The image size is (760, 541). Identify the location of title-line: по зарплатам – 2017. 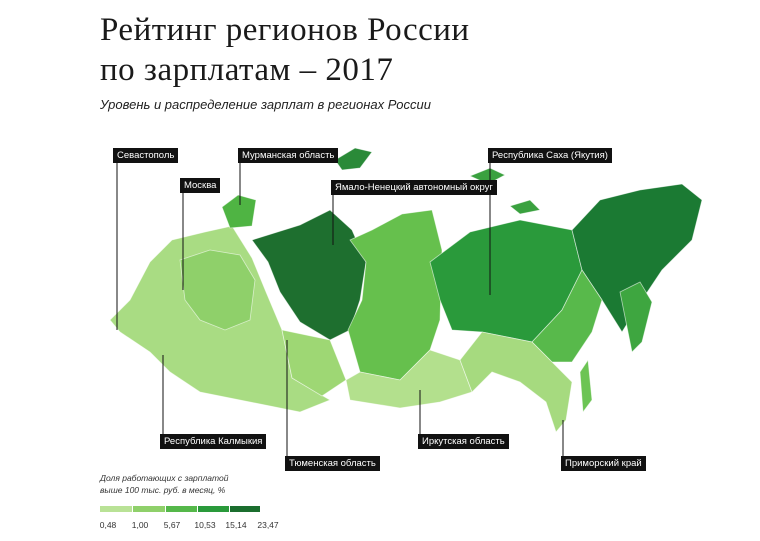
(247, 70).